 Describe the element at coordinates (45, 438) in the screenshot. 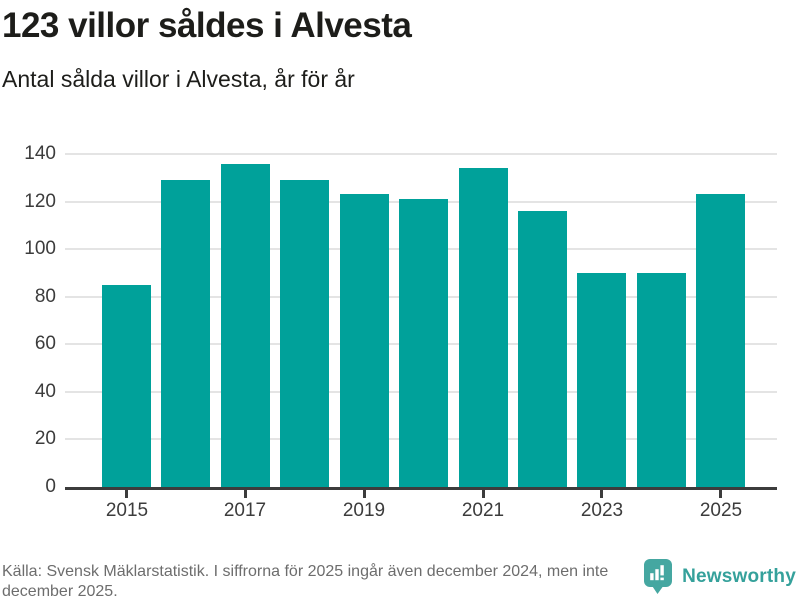

I see `y-tick-label-20: 20` at that location.